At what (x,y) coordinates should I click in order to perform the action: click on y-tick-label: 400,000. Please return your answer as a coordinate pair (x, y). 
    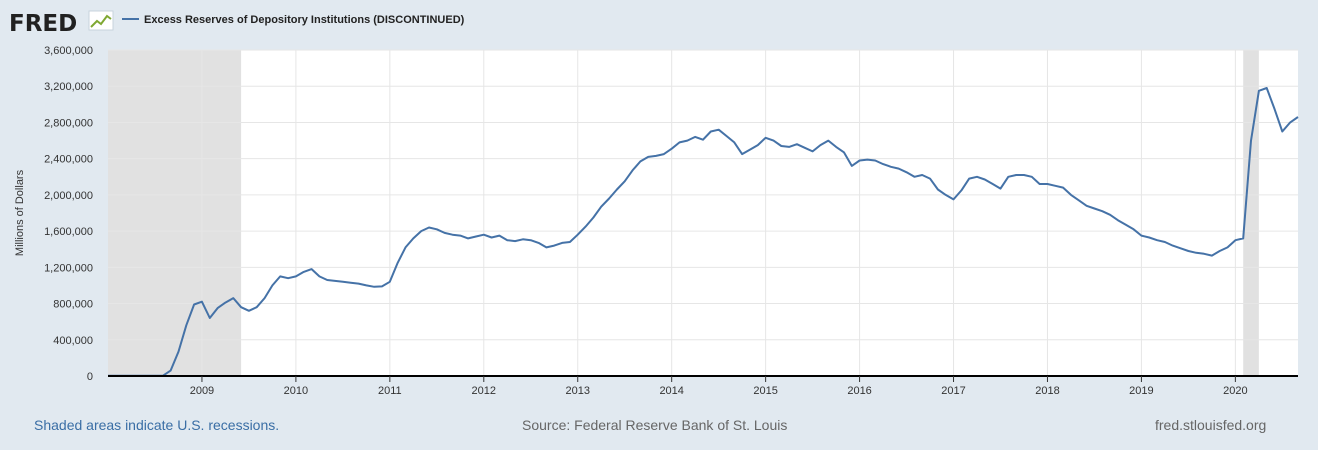
    Looking at the image, I should click on (73, 341).